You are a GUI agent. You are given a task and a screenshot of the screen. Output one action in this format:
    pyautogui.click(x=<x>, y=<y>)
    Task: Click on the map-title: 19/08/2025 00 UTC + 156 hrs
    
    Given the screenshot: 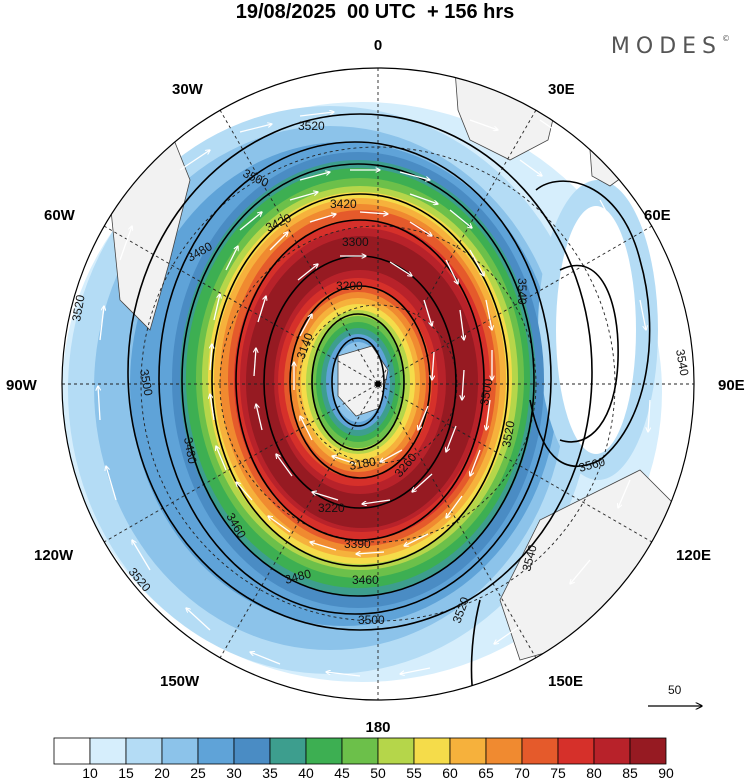 What is the action you would take?
    pyautogui.click(x=375, y=12)
    